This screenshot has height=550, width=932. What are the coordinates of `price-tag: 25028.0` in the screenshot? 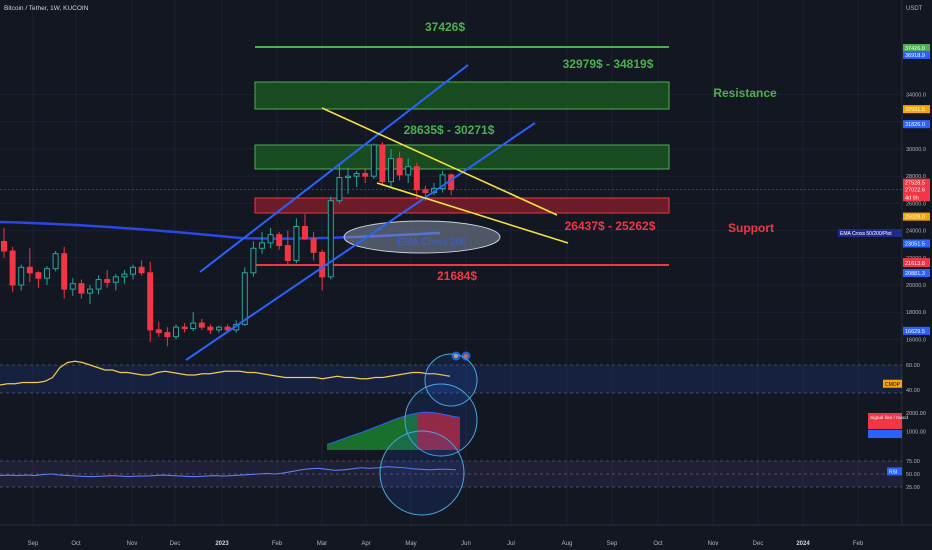 It's located at (916, 216).